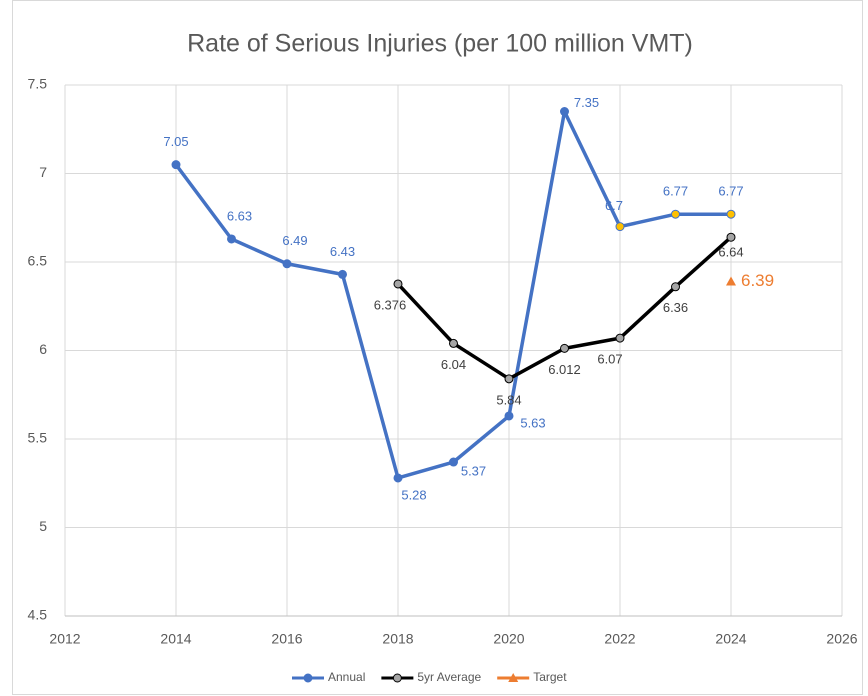  Describe the element at coordinates (532, 422) in the screenshot. I see `data-label: 5.63` at that location.